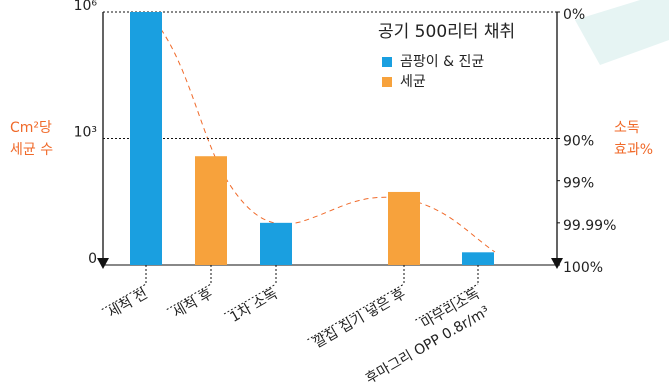 This screenshot has width=669, height=385. What do you see at coordinates (92, 259) in the screenshot?
I see `y-tick-label: 0` at bounding box center [92, 259].